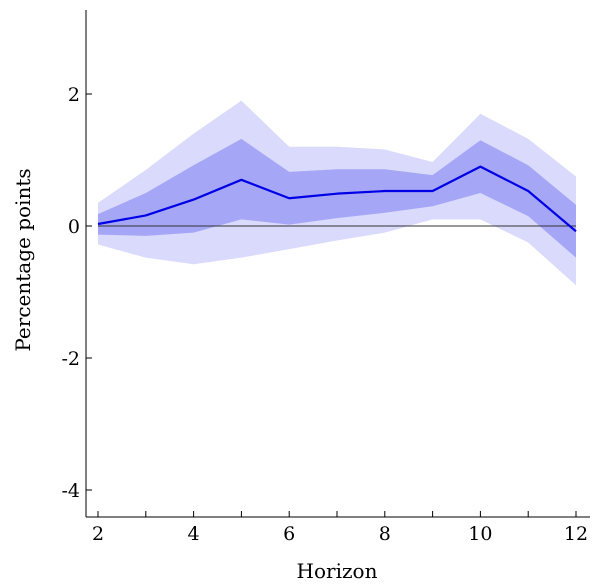 The height and width of the screenshot is (584, 599). What do you see at coordinates (337, 571) in the screenshot?
I see `x-axis-title: Horizon` at bounding box center [337, 571].